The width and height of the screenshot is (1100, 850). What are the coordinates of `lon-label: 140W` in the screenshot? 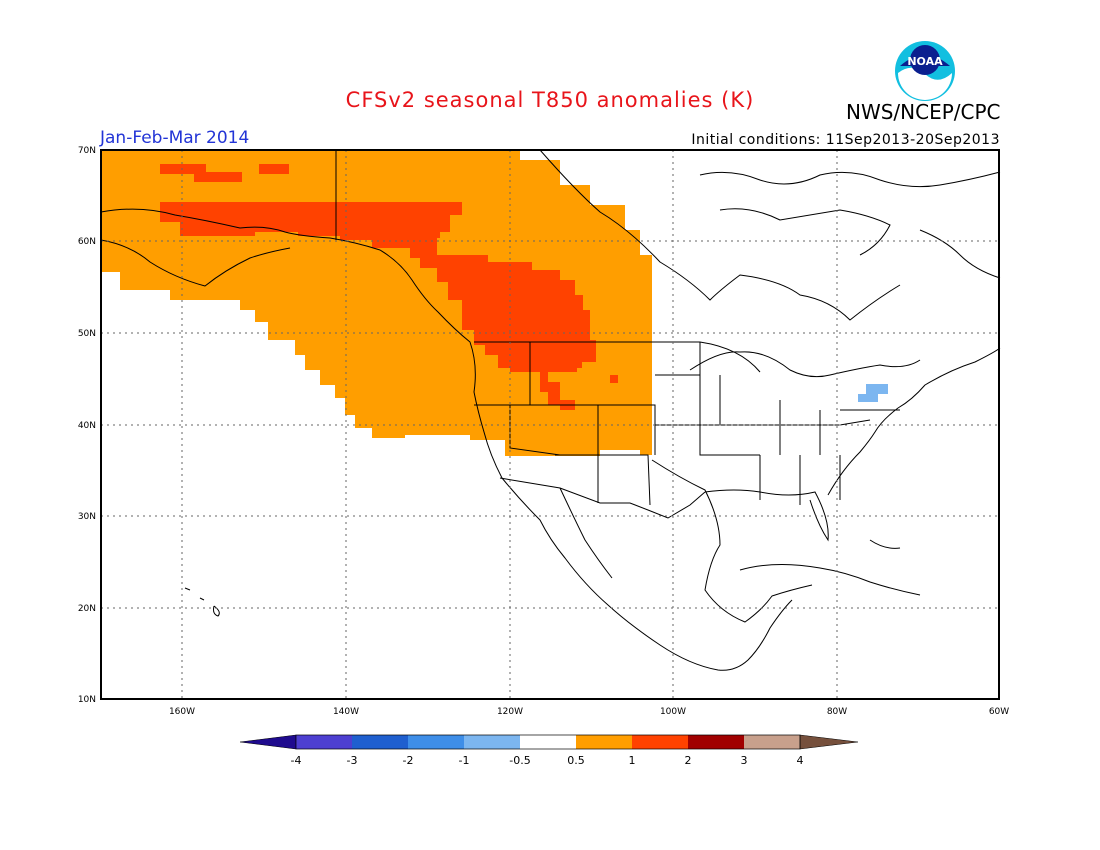 It's located at (346, 712).